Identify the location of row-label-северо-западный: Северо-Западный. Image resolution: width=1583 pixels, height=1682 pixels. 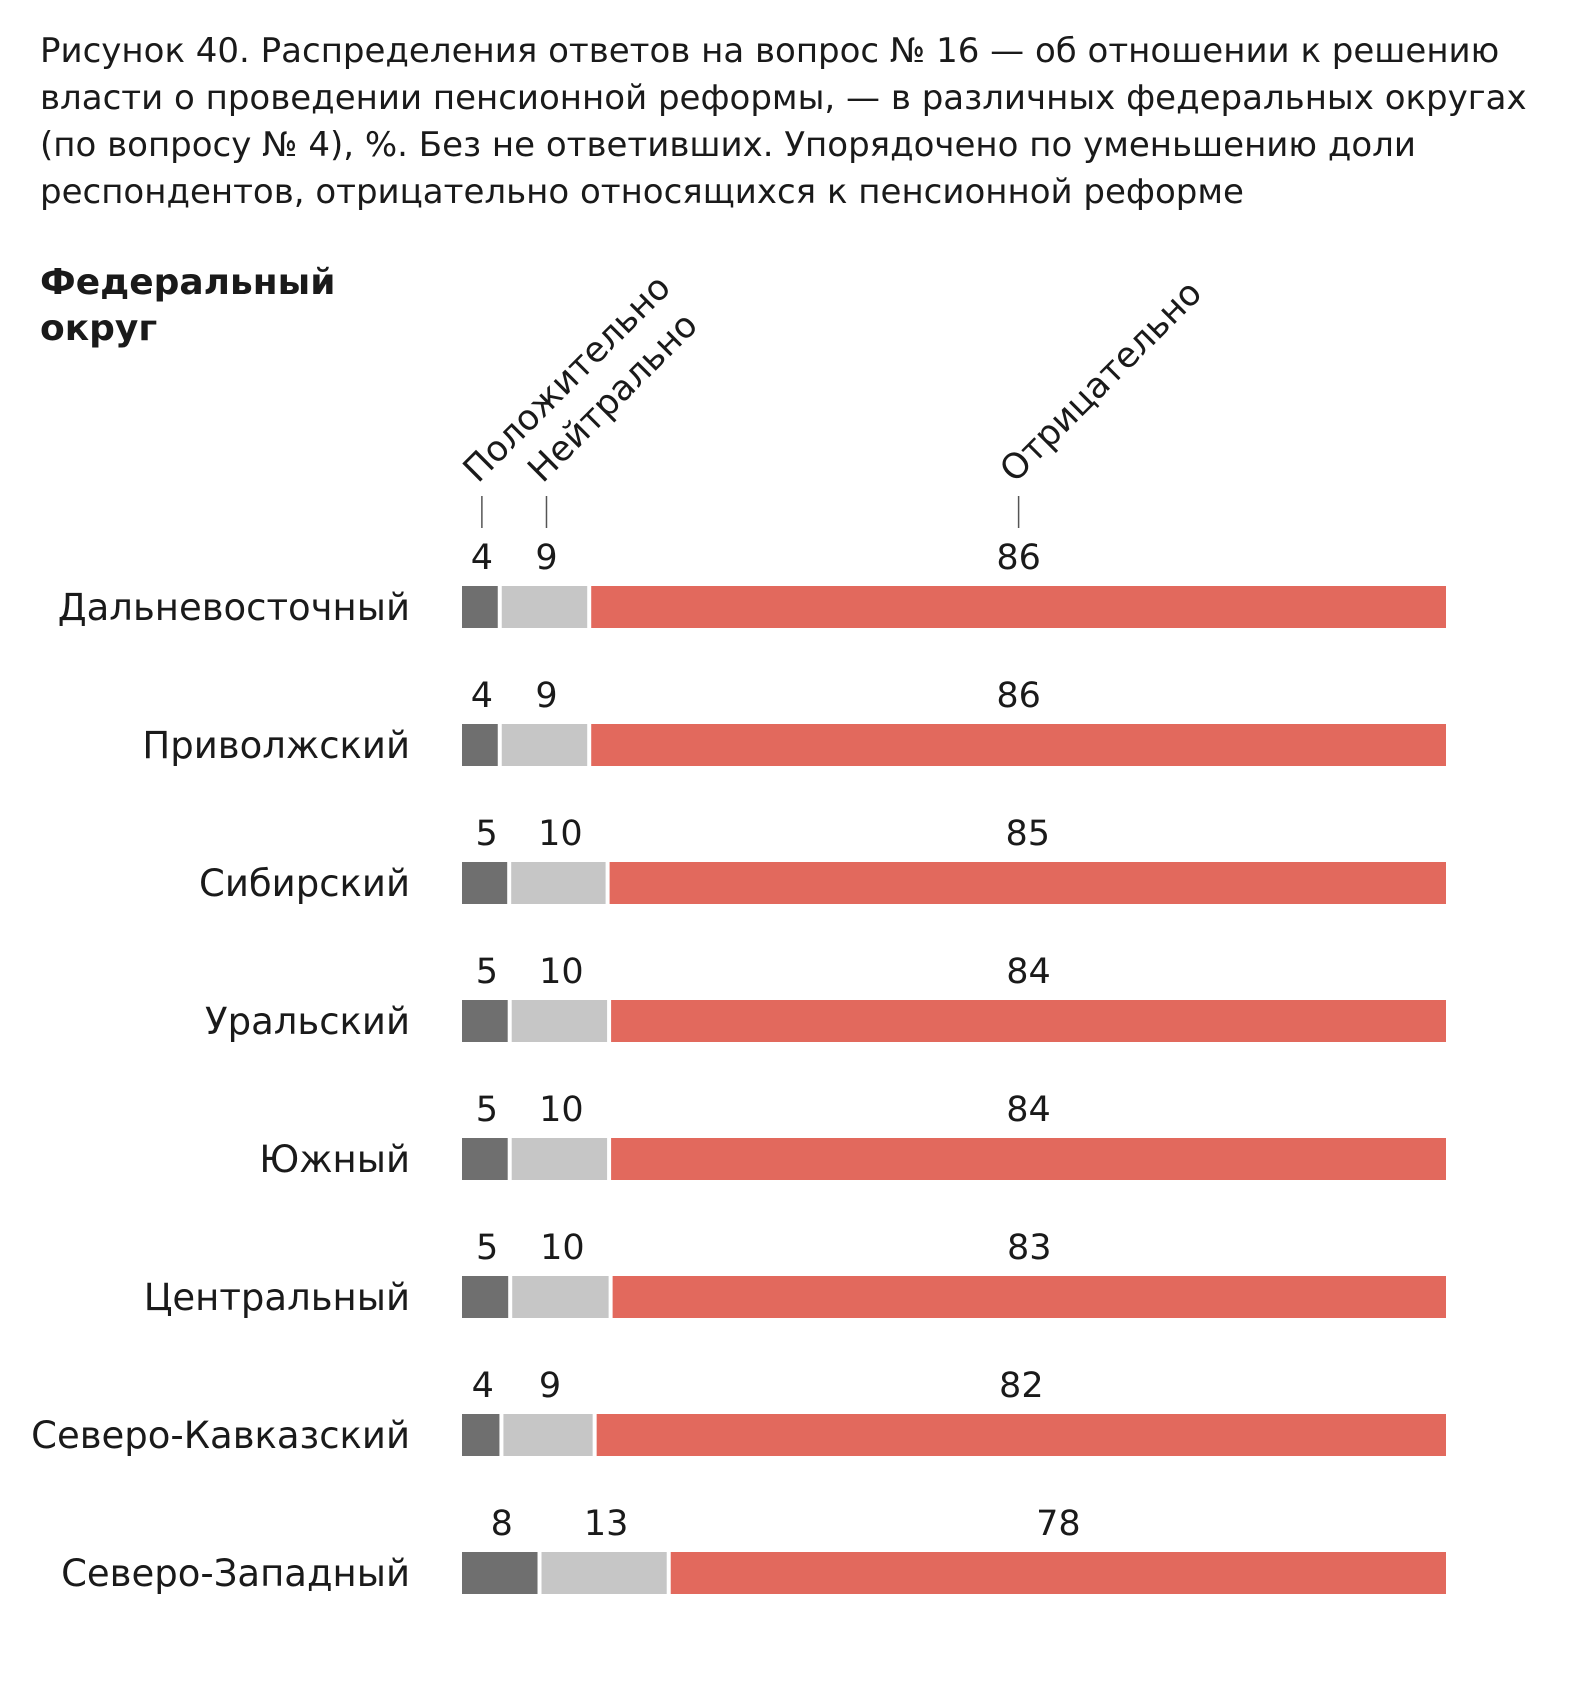
(235, 1573).